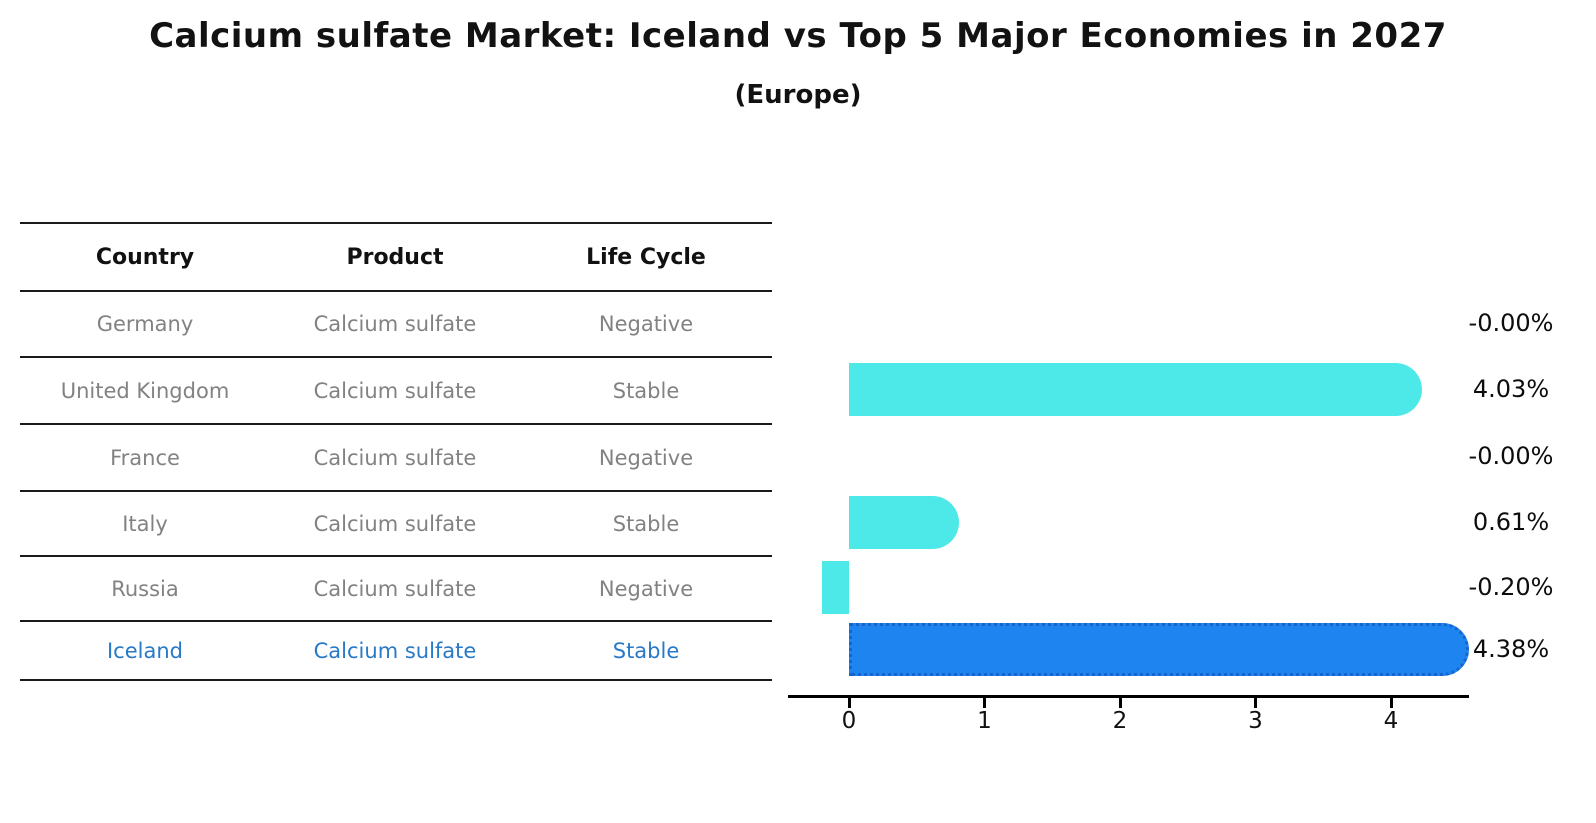 The width and height of the screenshot is (1596, 823). I want to click on bar-iceland, so click(1159, 649).